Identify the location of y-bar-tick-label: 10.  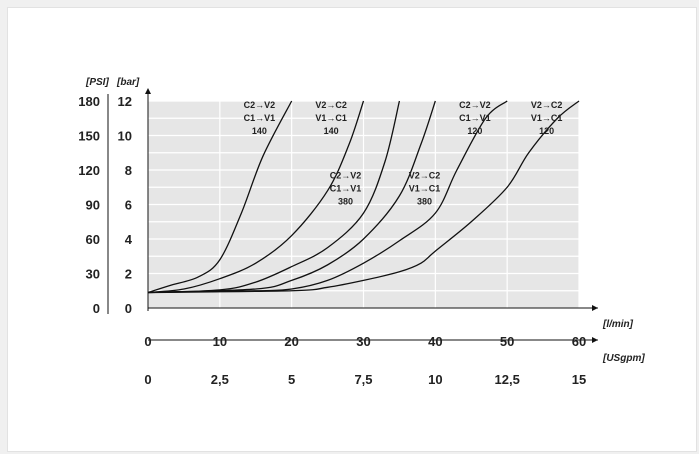
(125, 136).